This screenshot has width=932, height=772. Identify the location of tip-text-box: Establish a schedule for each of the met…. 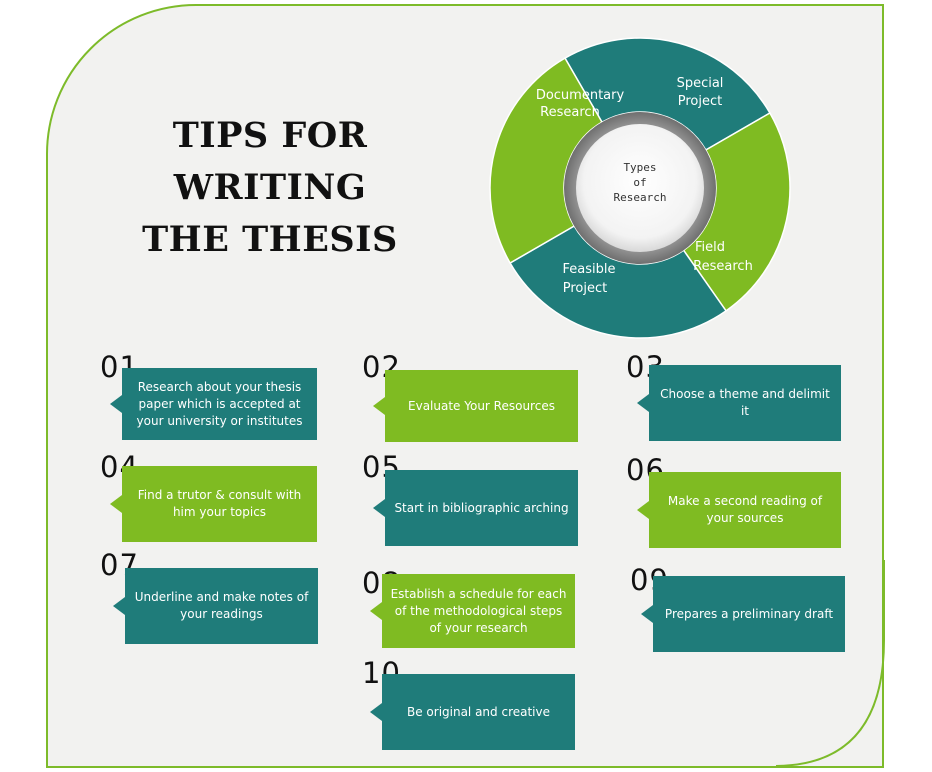
(478, 611).